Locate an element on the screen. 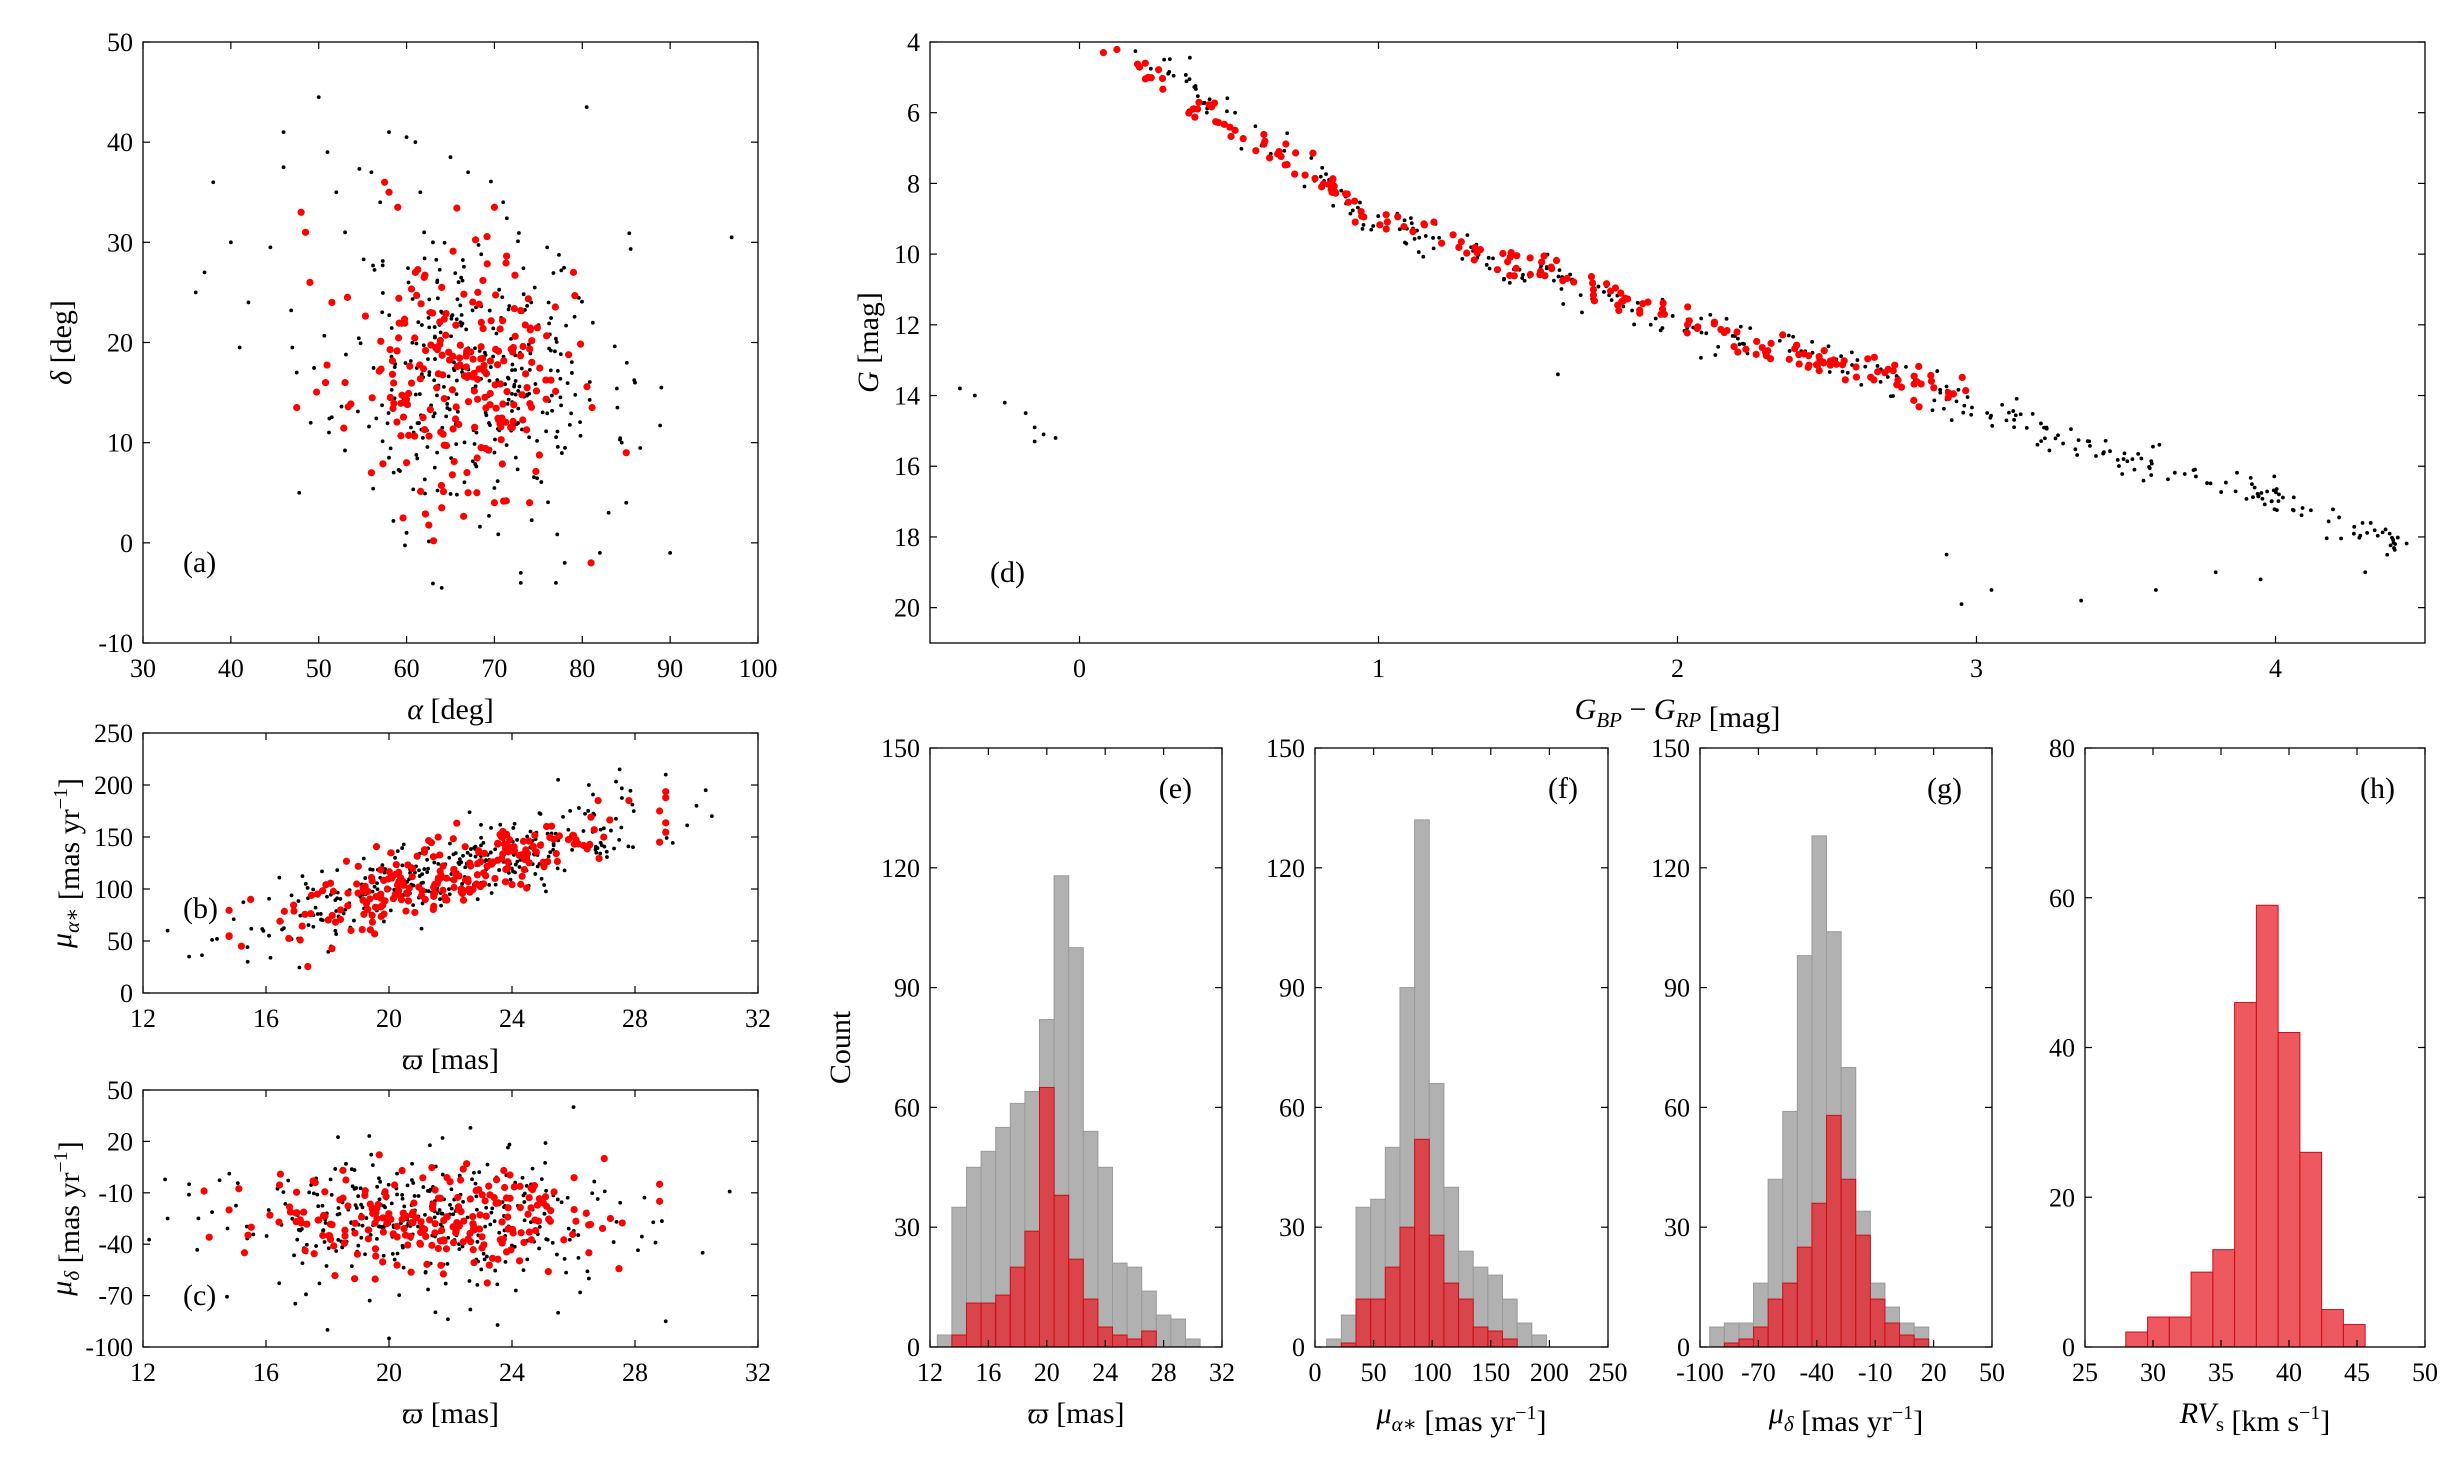 The height and width of the screenshot is (1460, 2460). y-tick-label-f: 90 is located at coordinates (1292, 988).